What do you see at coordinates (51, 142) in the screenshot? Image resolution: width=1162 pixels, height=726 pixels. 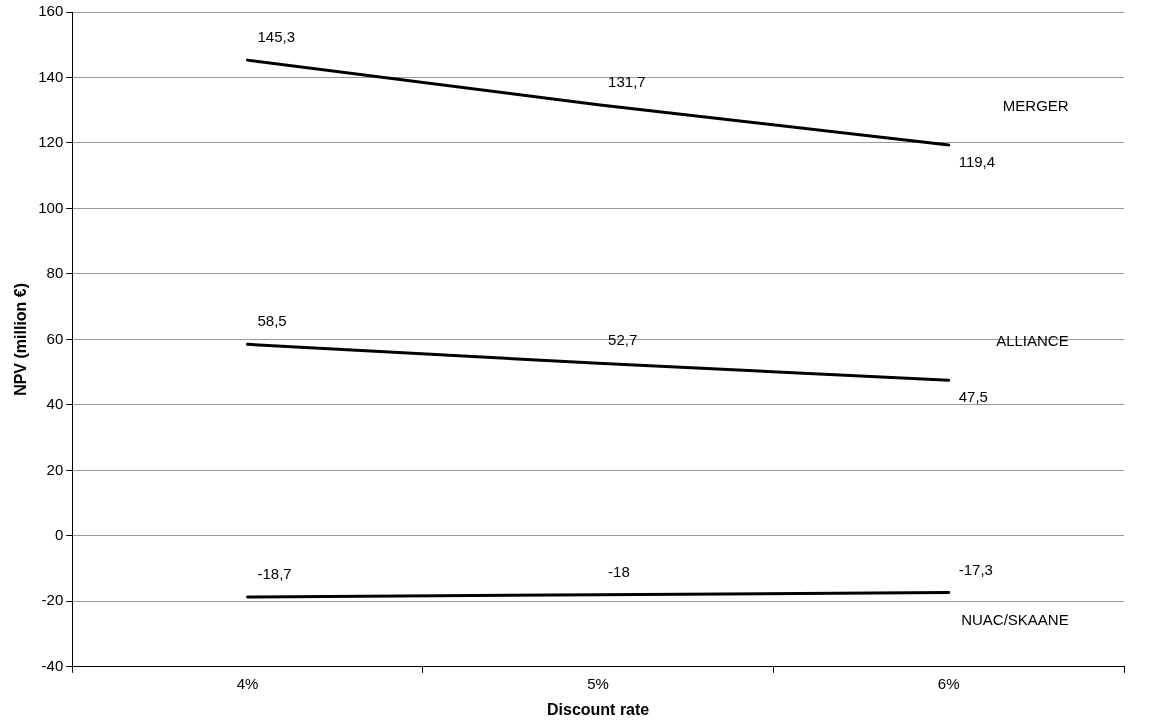 I see `y-tick-label: 120` at bounding box center [51, 142].